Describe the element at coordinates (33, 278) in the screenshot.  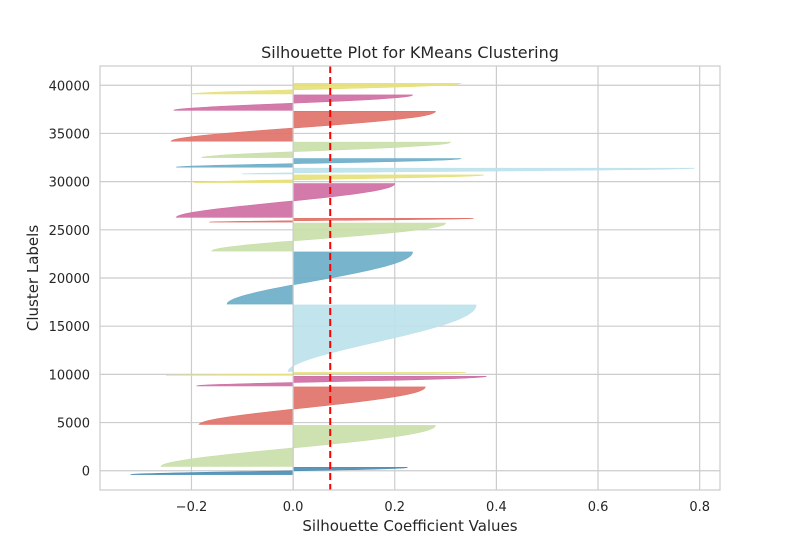
I see `y-axis-title: Cluster Labels` at that location.